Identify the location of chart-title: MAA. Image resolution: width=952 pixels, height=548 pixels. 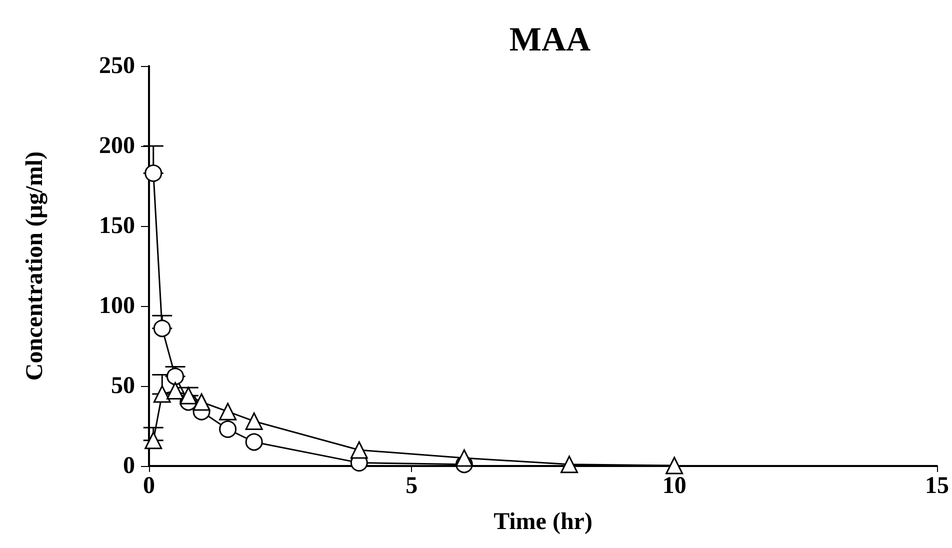
(550, 40).